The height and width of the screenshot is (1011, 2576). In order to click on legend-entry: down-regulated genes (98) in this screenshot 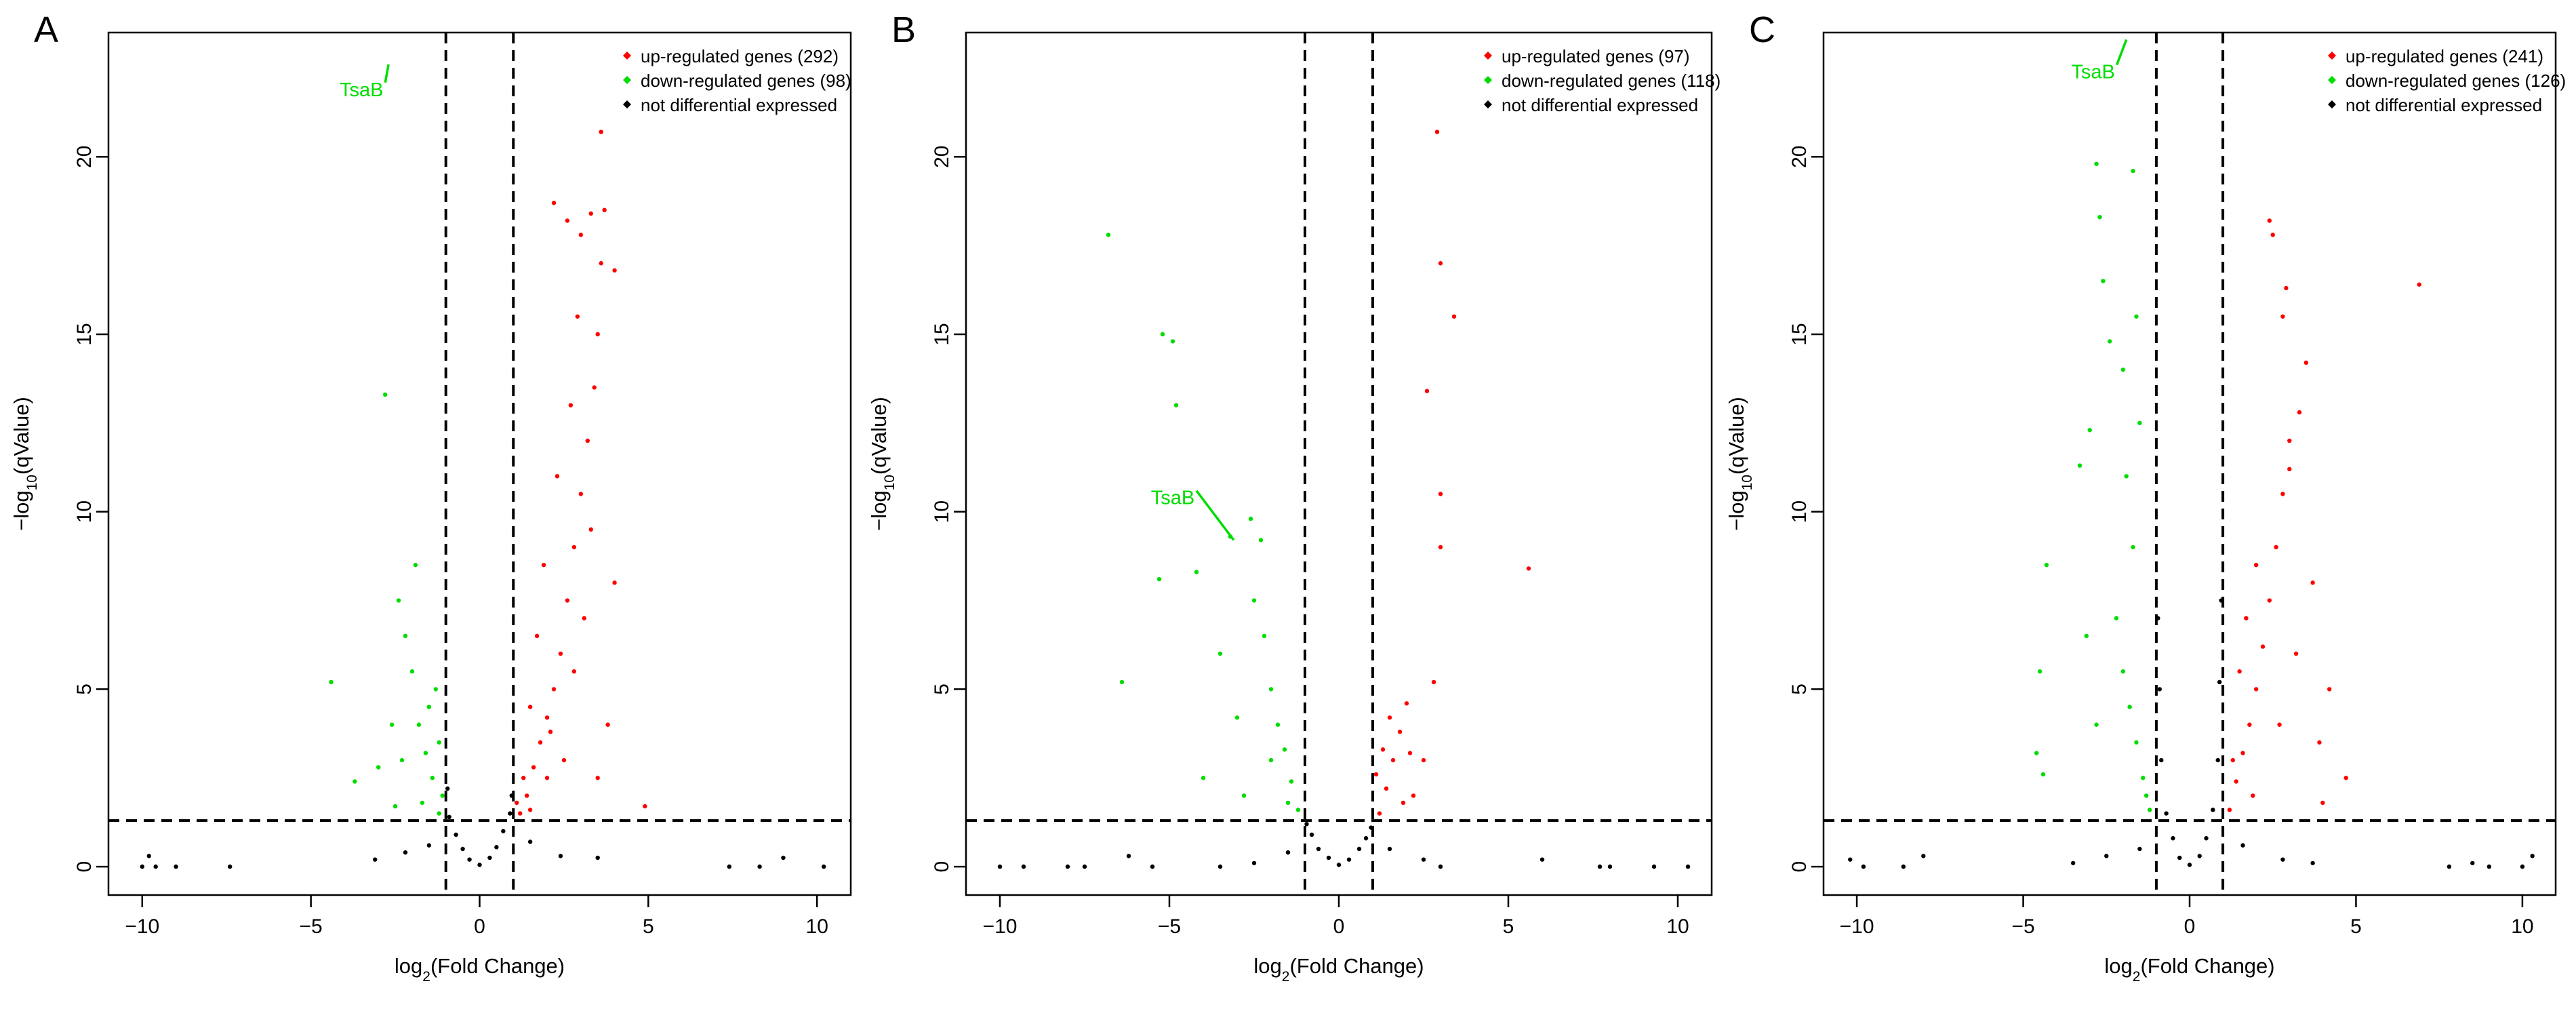, I will do `click(746, 81)`.